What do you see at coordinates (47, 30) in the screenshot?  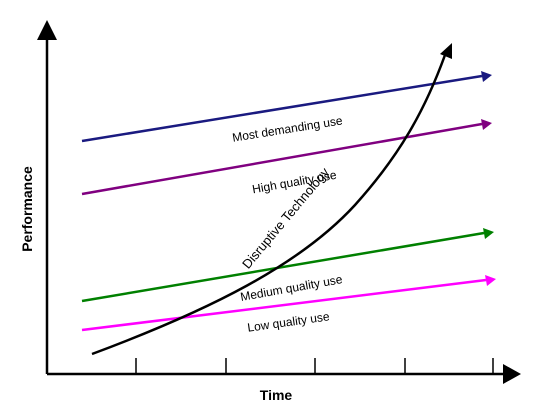 I see `y-axis-arrowhead` at bounding box center [47, 30].